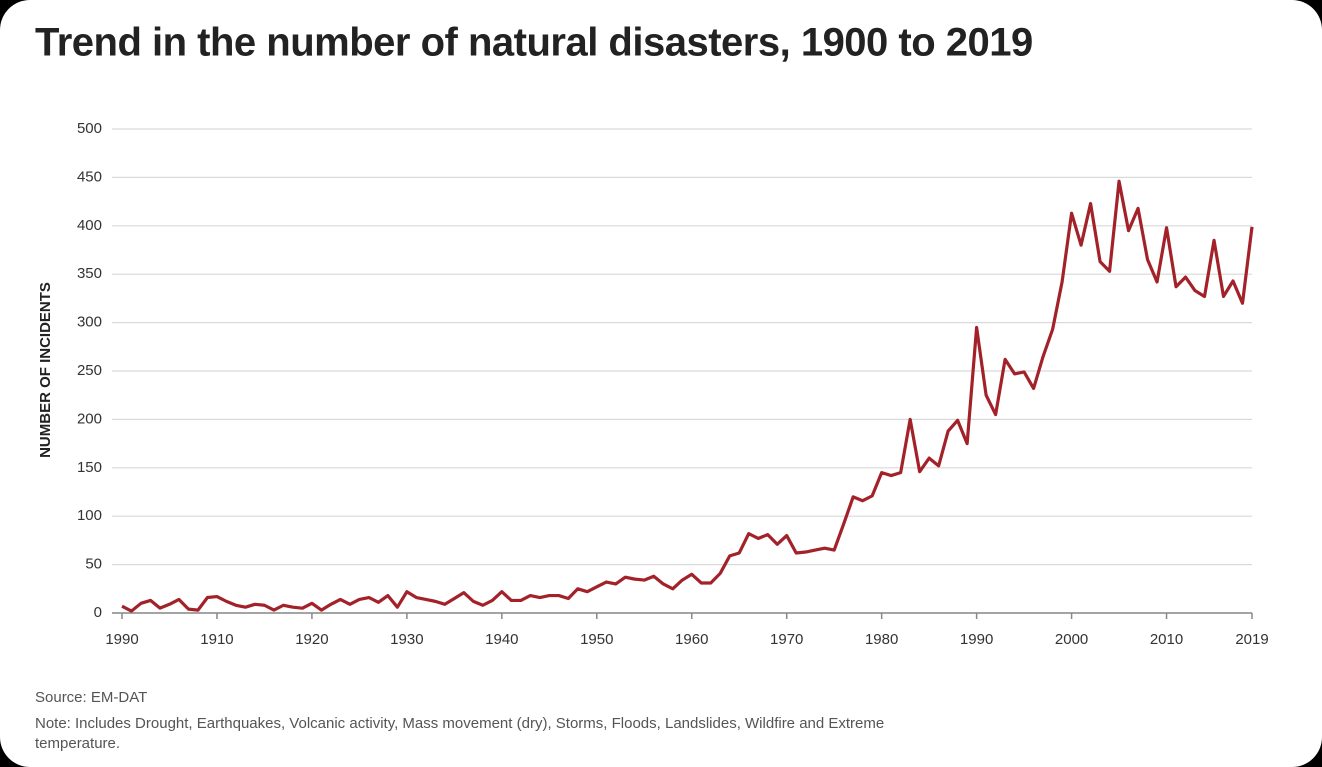 The width and height of the screenshot is (1322, 767). I want to click on x-tick-label: 2010, so click(1166, 639).